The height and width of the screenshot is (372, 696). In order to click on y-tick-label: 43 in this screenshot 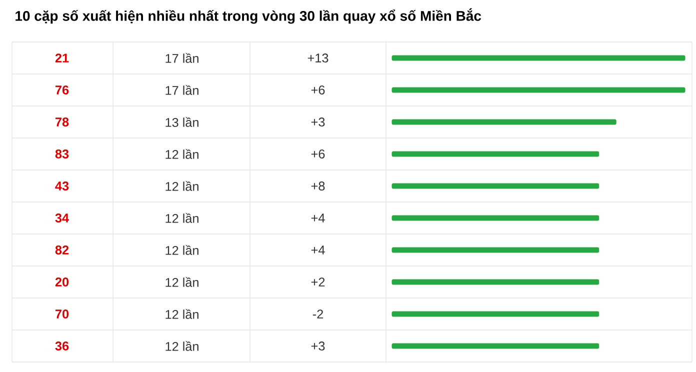, I will do `click(62, 186)`.